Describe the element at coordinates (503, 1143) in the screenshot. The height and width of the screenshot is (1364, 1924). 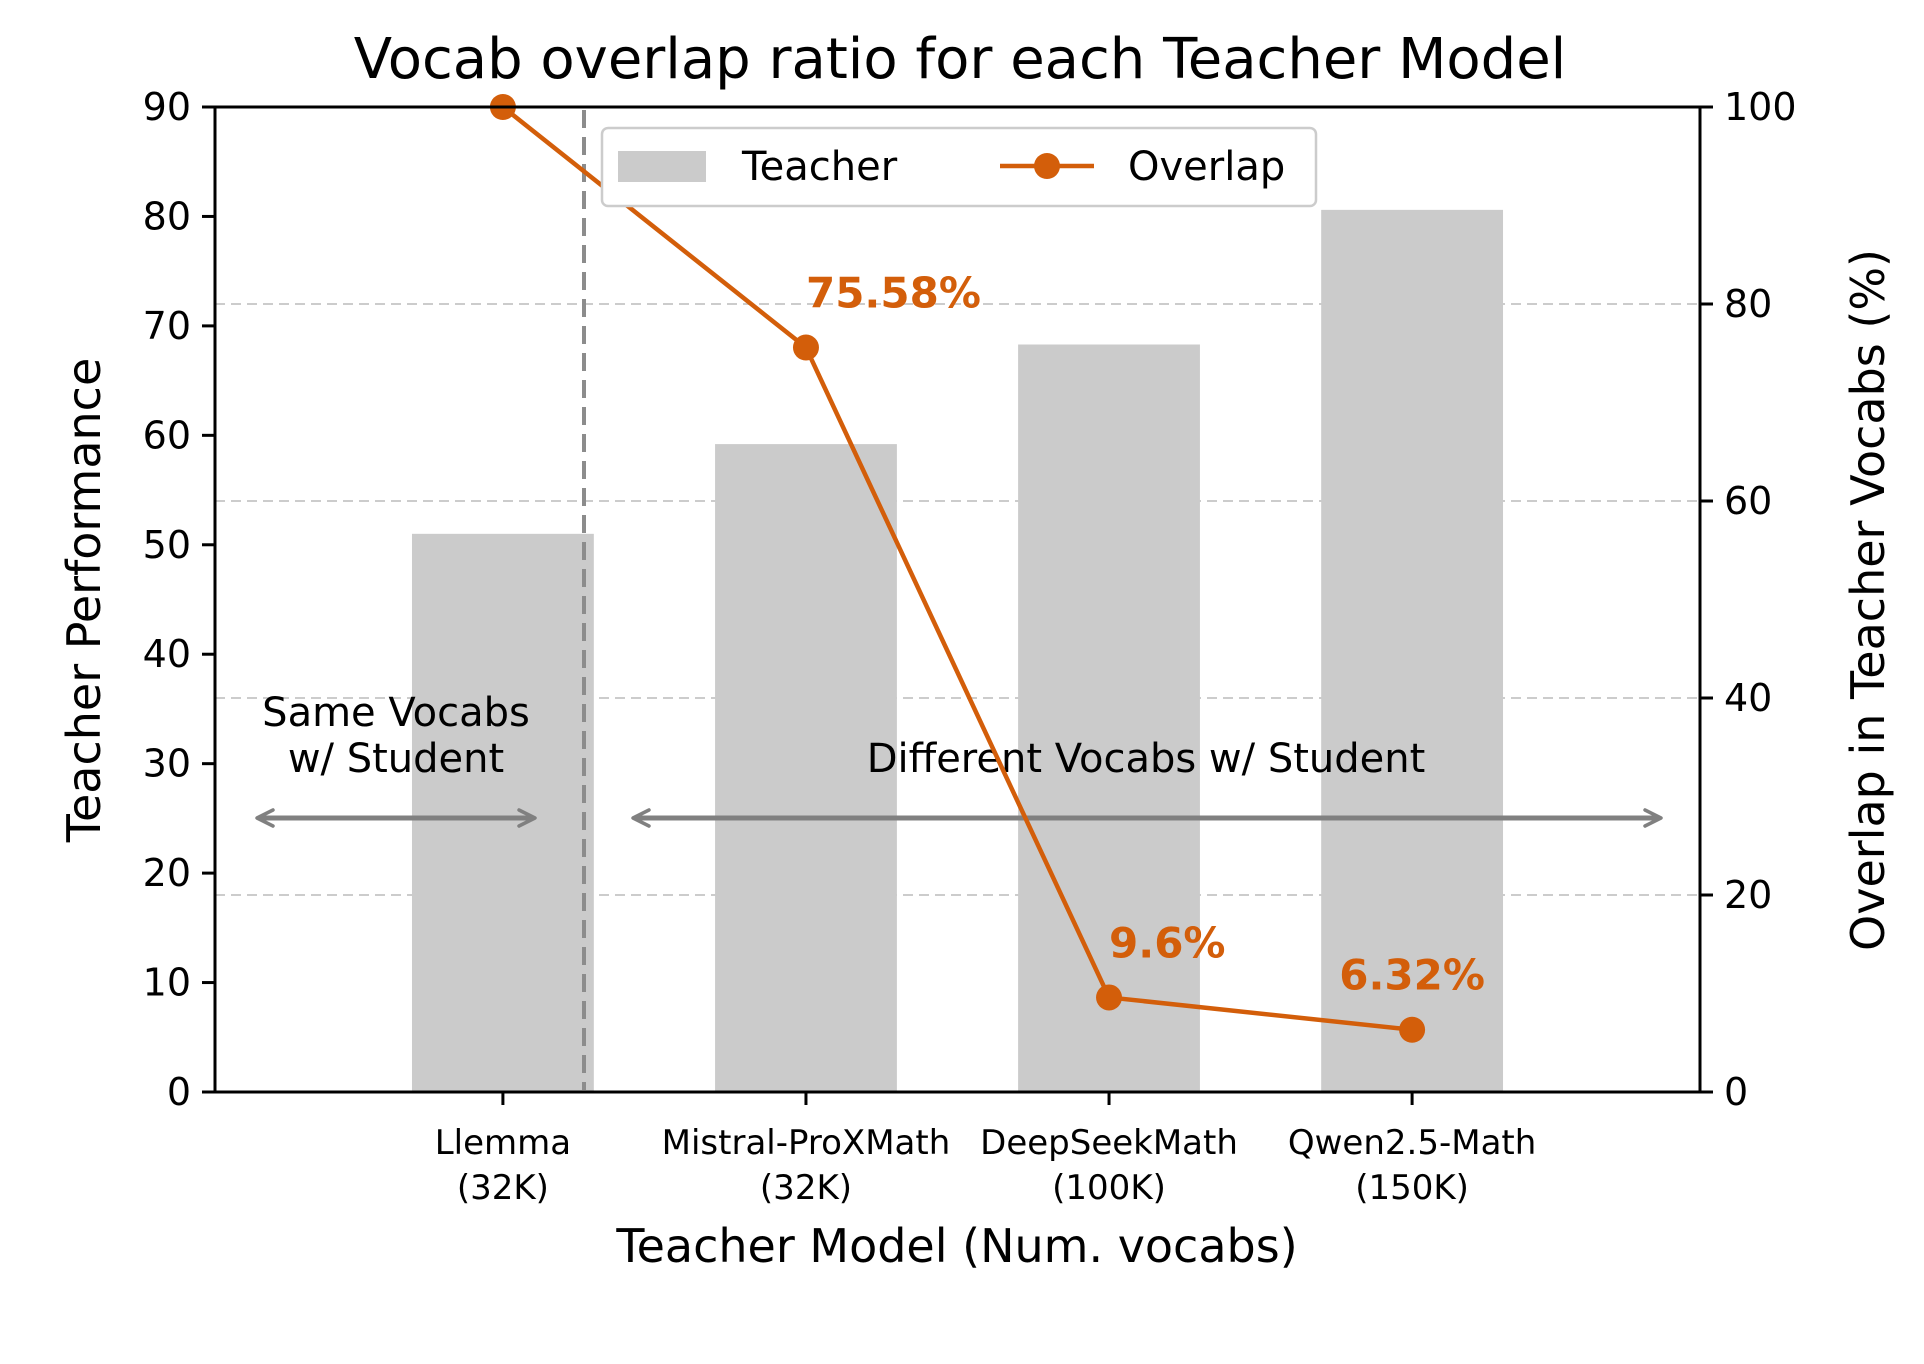
I see `x-tick-label: Llemma` at that location.